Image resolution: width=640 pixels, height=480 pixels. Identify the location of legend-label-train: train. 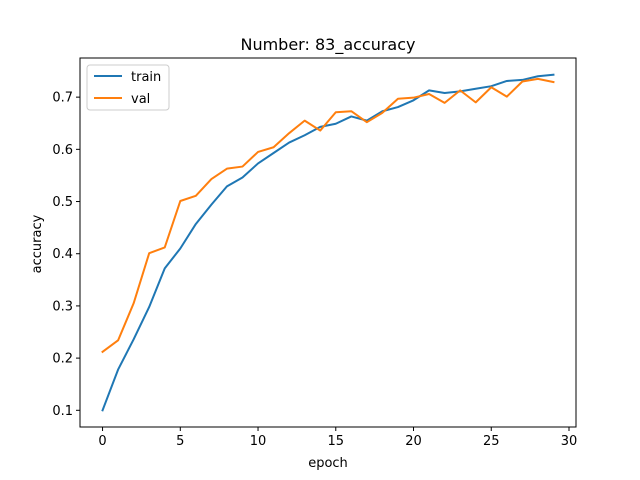
(146, 77).